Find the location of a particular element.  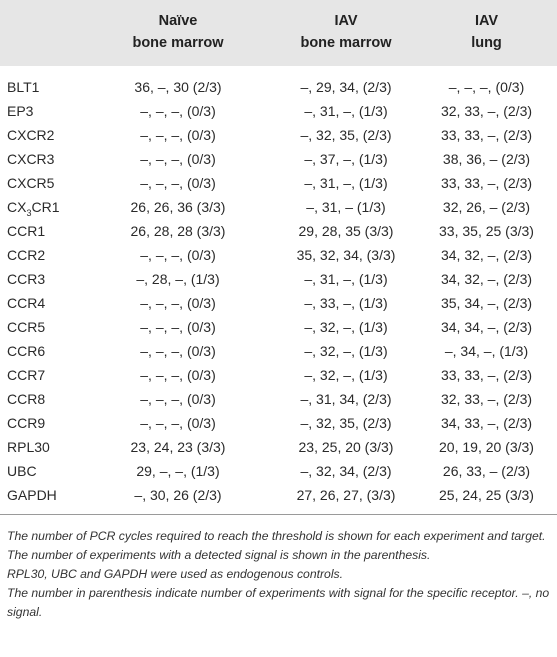

target-name-part: CR1 is located at coordinates (45, 207).